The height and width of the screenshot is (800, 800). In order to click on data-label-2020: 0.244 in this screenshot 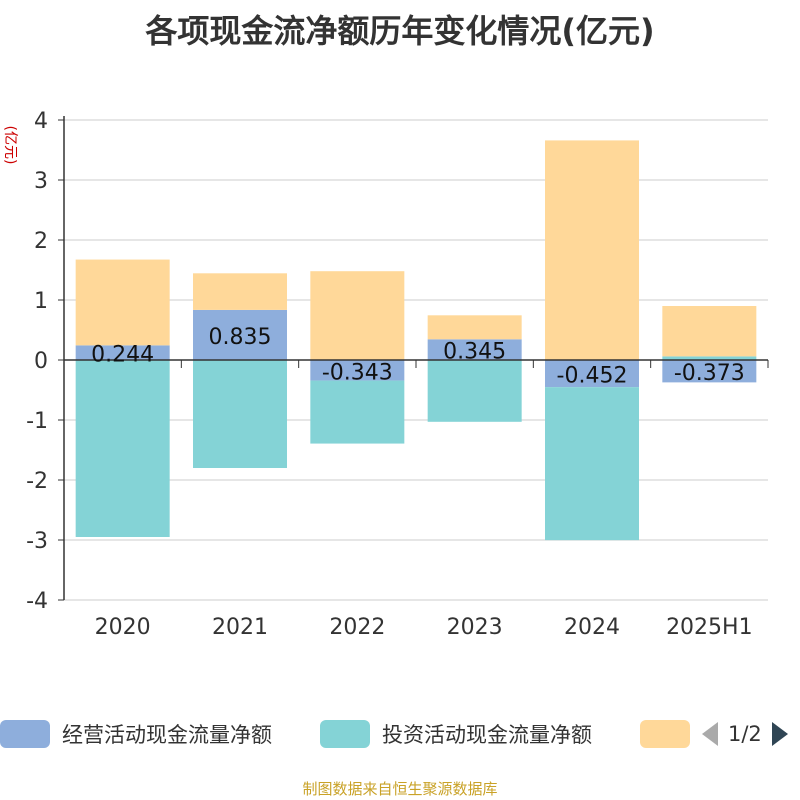, I will do `click(122, 355)`.